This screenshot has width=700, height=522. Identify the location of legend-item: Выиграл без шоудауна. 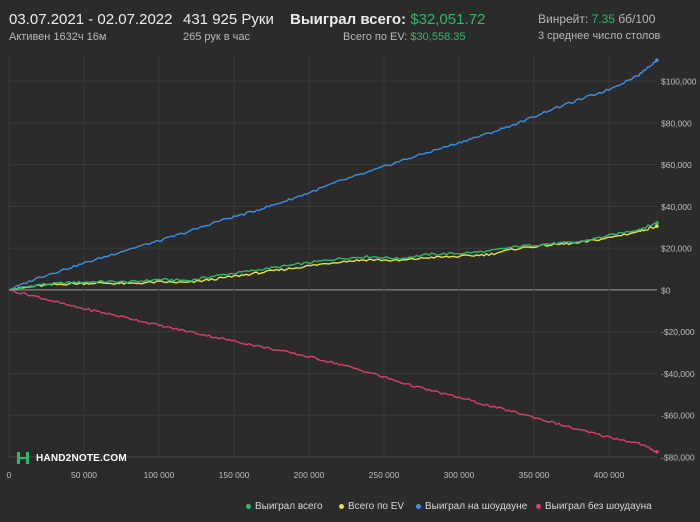
(594, 506).